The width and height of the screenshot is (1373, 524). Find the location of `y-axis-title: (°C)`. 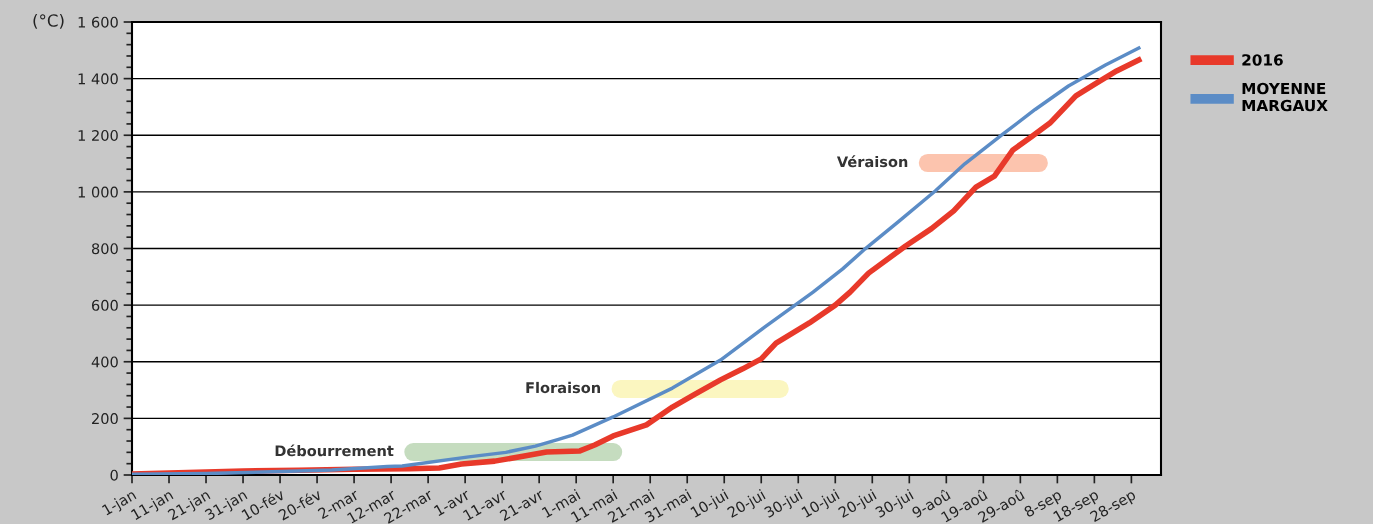

y-axis-title: (°C) is located at coordinates (48, 21).